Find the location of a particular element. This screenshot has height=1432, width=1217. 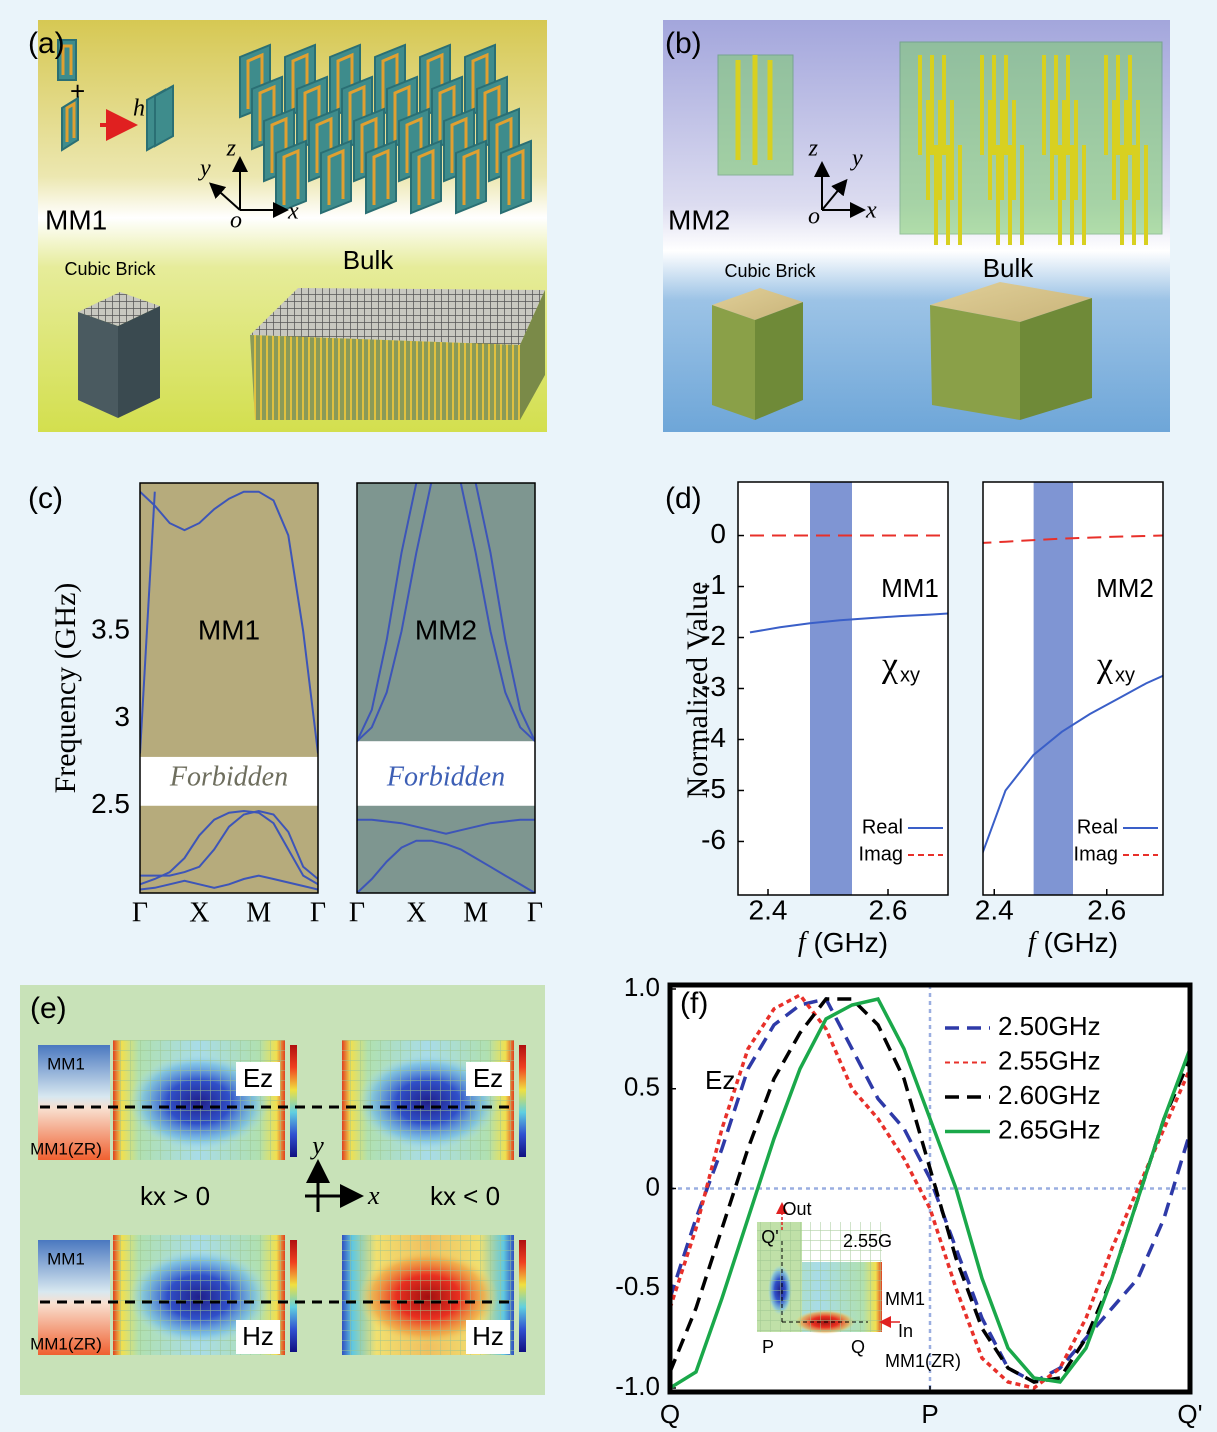

axes-b is located at coordinates (840, 189).